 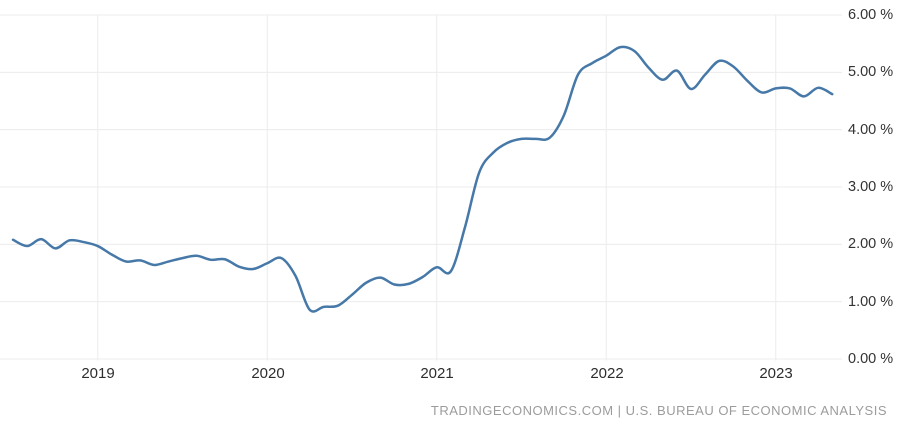 What do you see at coordinates (871, 359) in the screenshot?
I see `y-axis-label-0: 0.00 %` at bounding box center [871, 359].